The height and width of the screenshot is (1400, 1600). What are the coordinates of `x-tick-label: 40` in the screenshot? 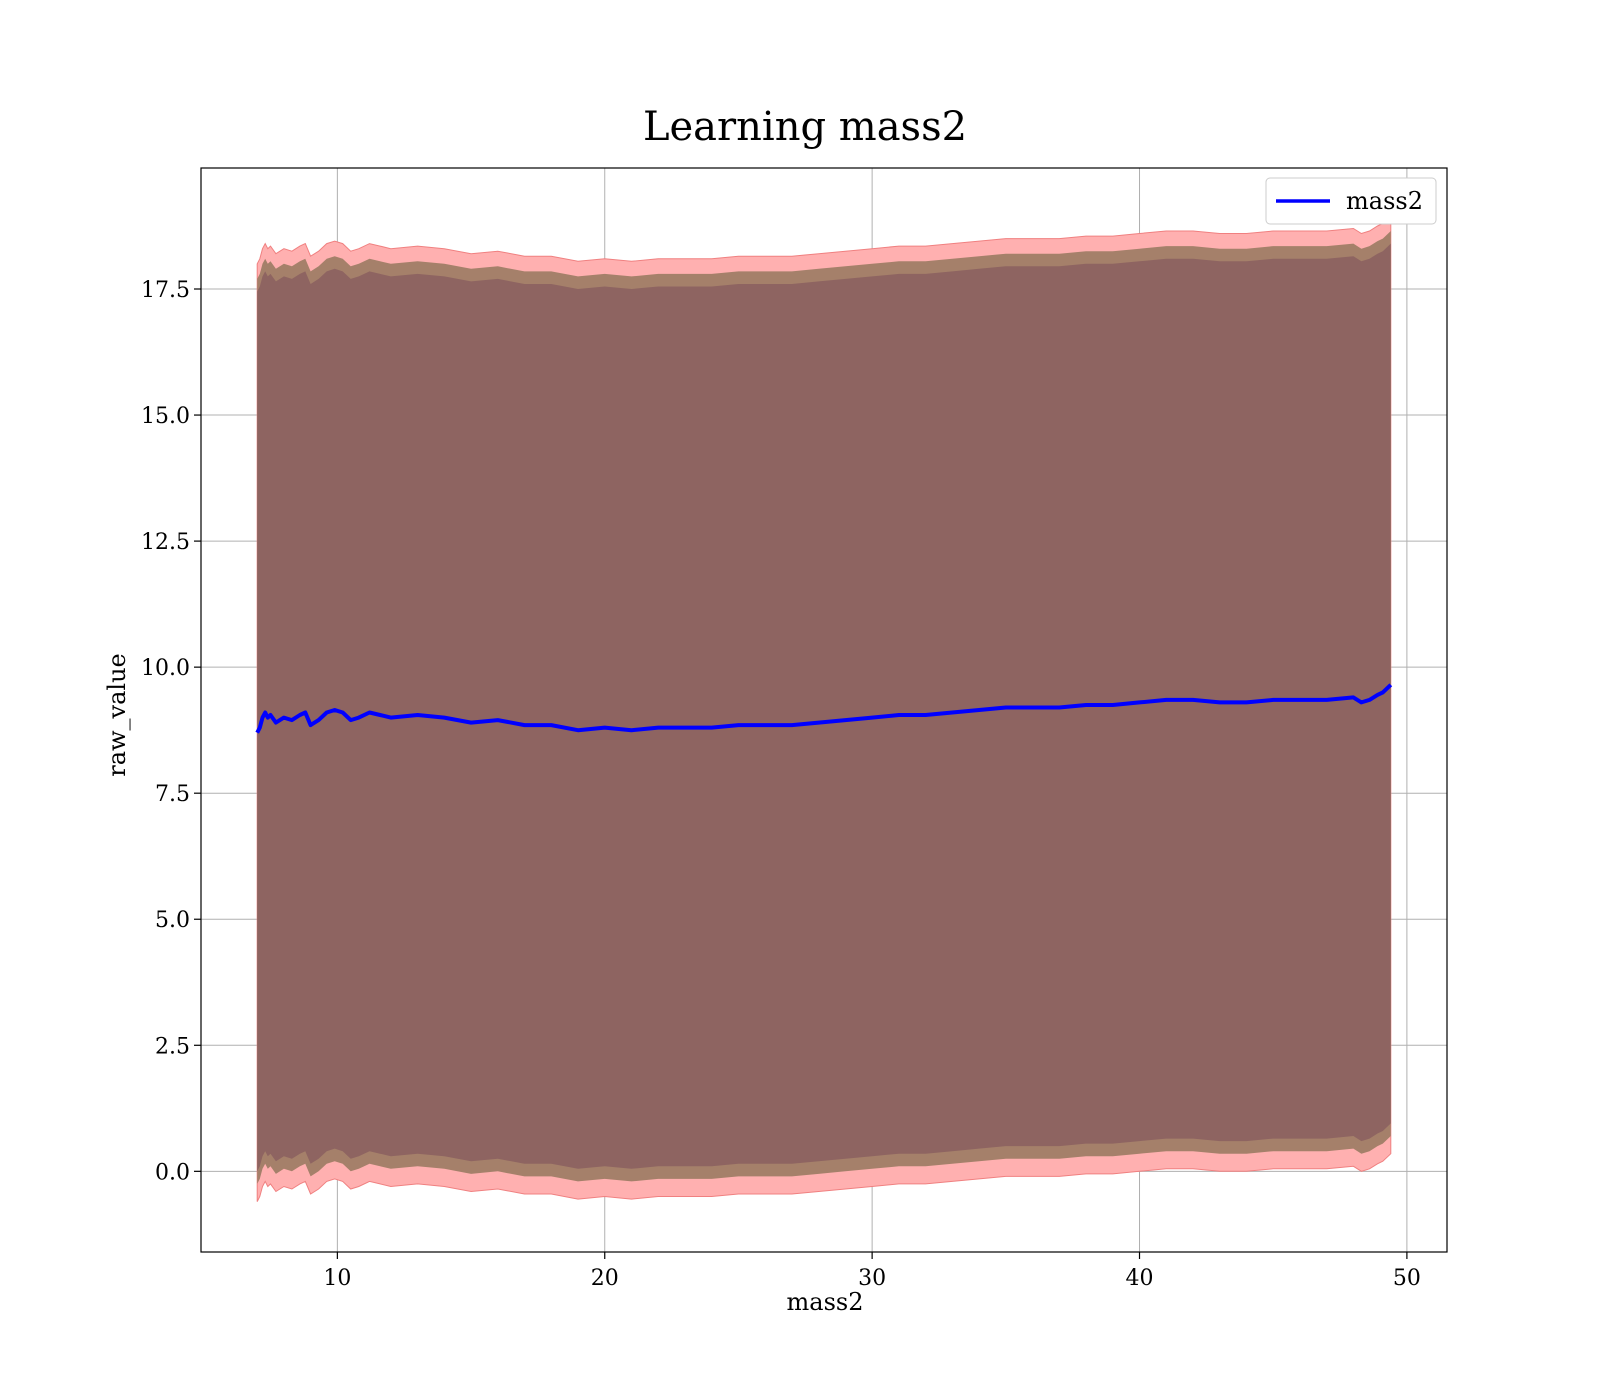 It's located at (1140, 1278).